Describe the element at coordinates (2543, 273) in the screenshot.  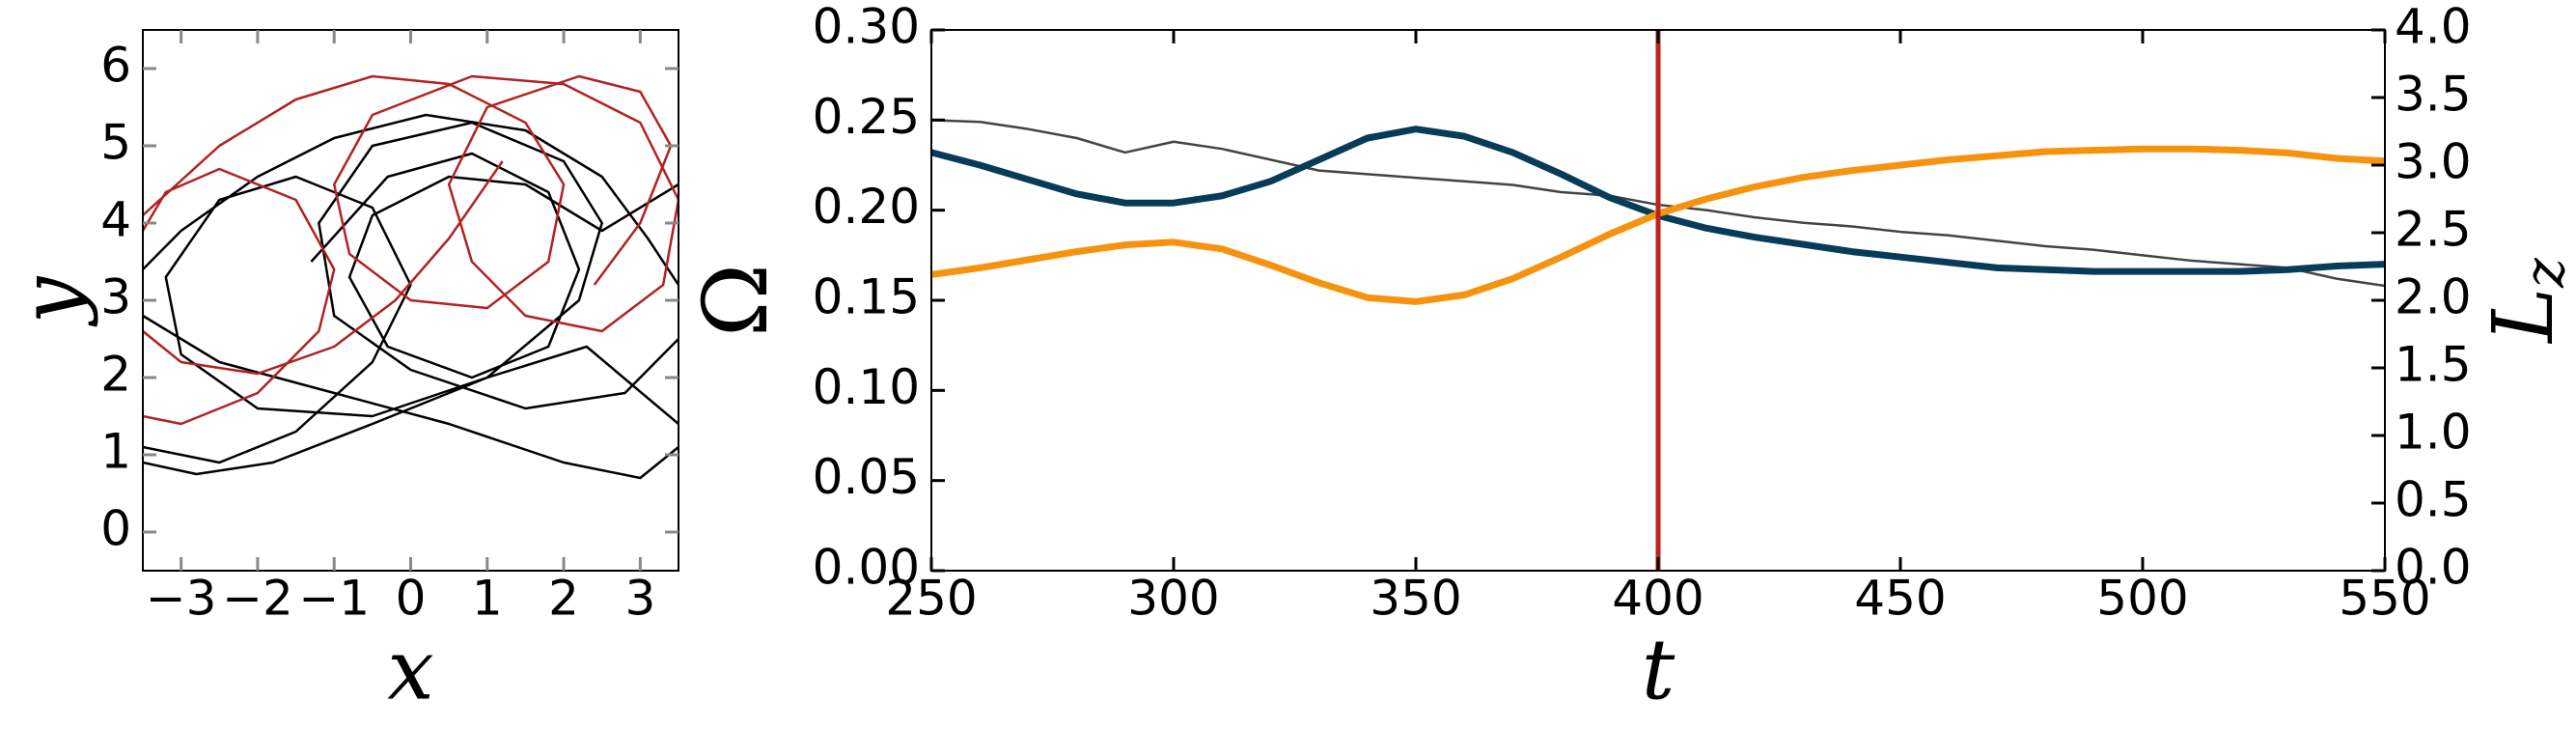
I see `y2-axis-label-sub: z` at that location.